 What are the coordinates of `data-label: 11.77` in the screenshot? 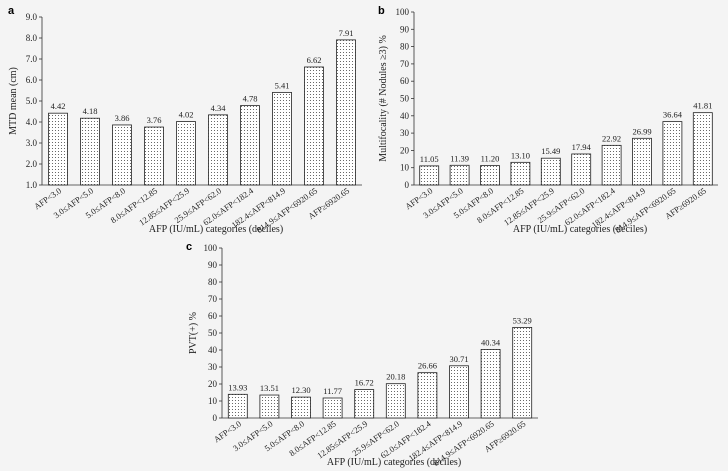 It's located at (332, 391).